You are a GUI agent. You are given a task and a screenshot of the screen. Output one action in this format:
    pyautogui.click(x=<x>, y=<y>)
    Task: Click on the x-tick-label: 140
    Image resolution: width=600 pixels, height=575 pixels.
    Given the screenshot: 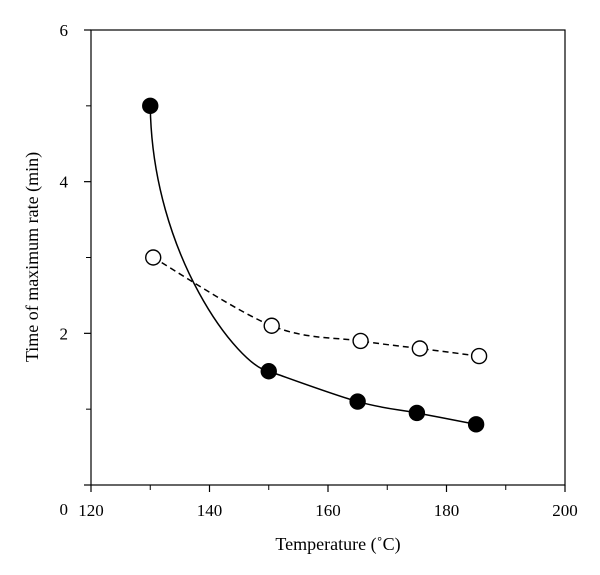 What is the action you would take?
    pyautogui.click(x=210, y=510)
    